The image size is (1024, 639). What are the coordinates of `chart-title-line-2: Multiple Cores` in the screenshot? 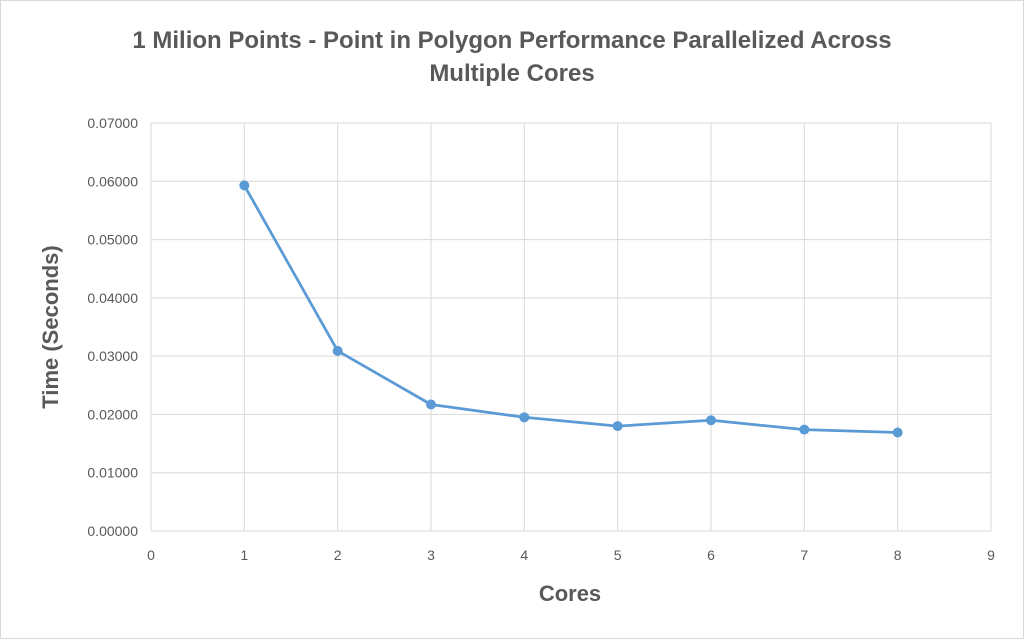 It's located at (512, 73).